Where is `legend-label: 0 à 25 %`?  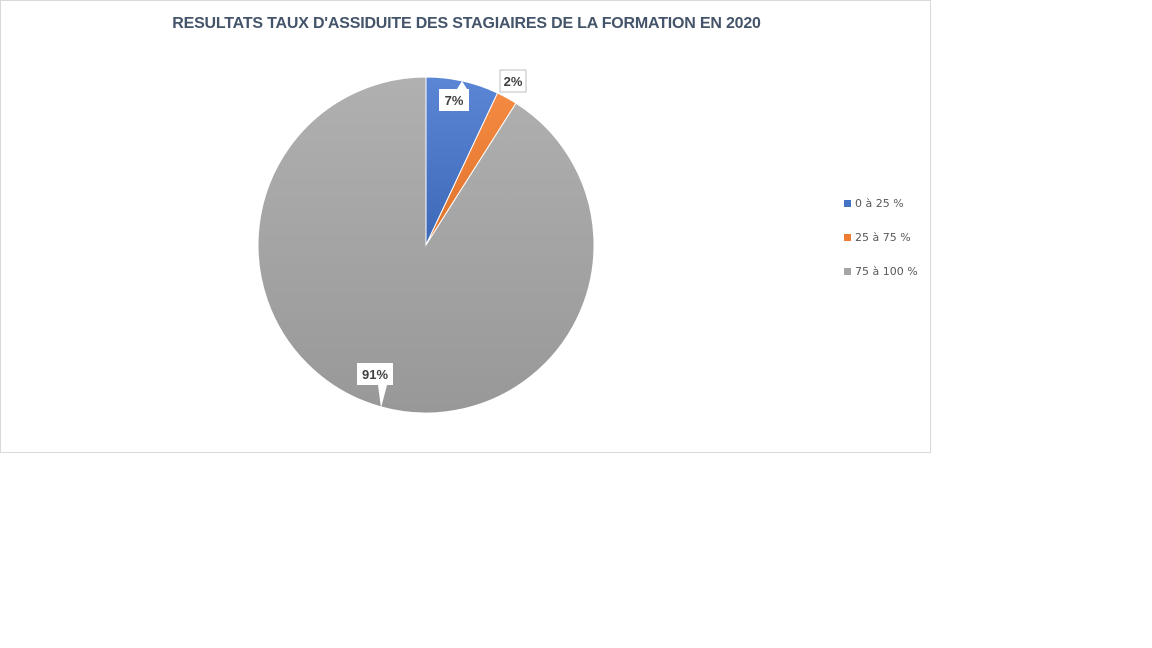 legend-label: 0 à 25 % is located at coordinates (879, 203).